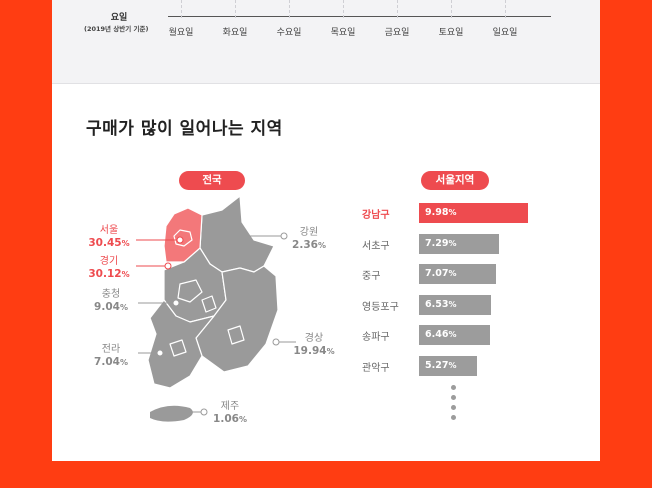 The image size is (652, 488). I want to click on bar-value-label: 5.27%, so click(441, 365).